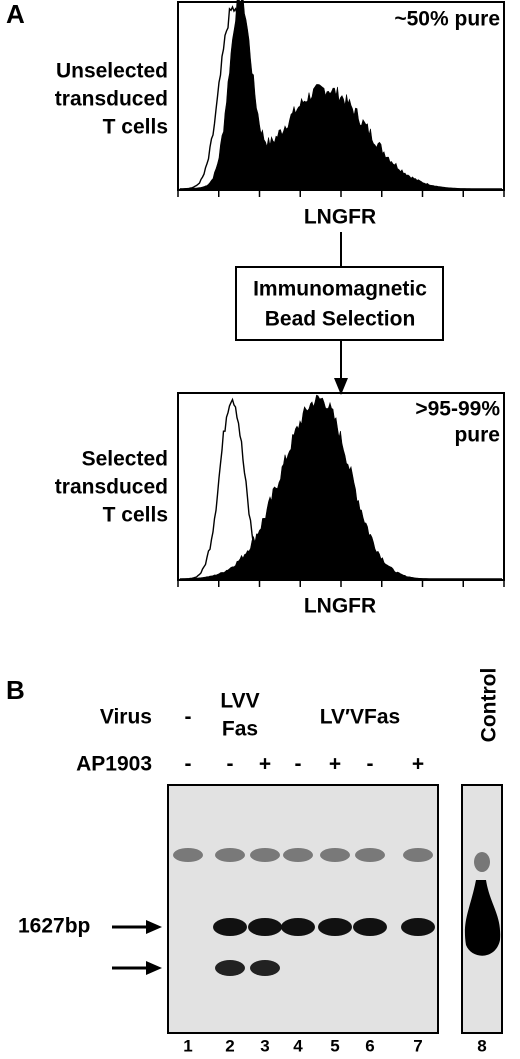 The width and height of the screenshot is (520, 1059). I want to click on lane-number: 2, so click(229, 1045).